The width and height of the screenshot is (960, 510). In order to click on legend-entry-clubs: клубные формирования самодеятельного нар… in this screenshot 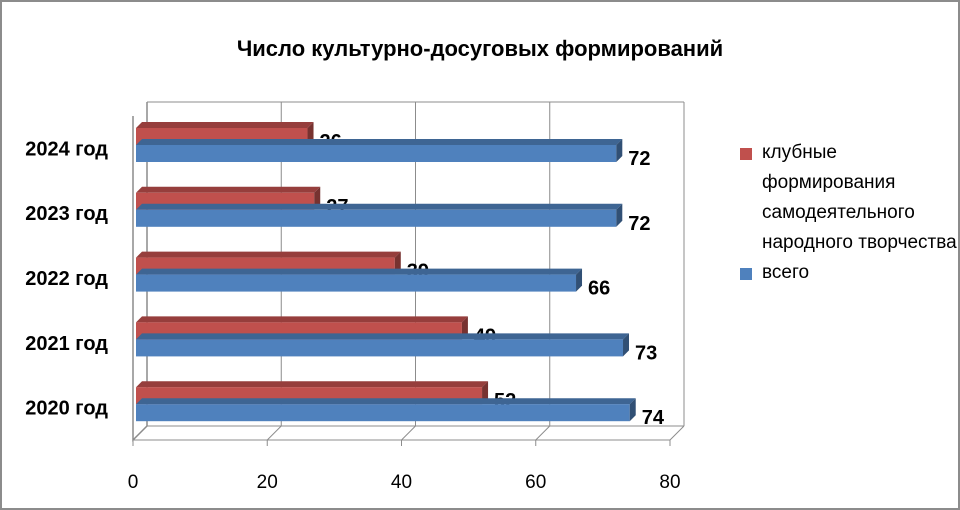, I will do `click(848, 198)`.